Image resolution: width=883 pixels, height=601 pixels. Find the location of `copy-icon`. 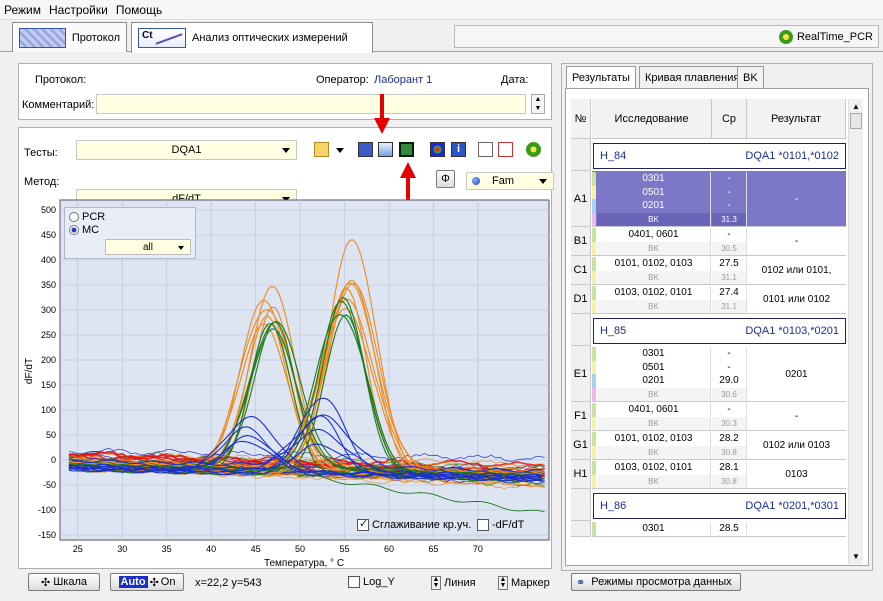

copy-icon is located at coordinates (385, 149).